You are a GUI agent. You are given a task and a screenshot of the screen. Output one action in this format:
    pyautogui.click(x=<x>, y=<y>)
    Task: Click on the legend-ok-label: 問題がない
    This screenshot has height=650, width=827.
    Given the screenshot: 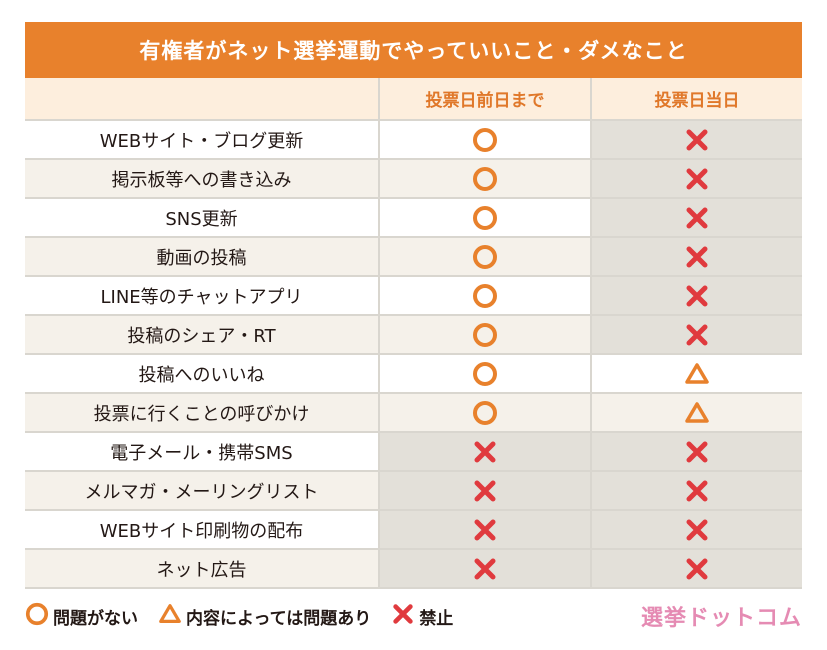 What is the action you would take?
    pyautogui.click(x=95, y=618)
    